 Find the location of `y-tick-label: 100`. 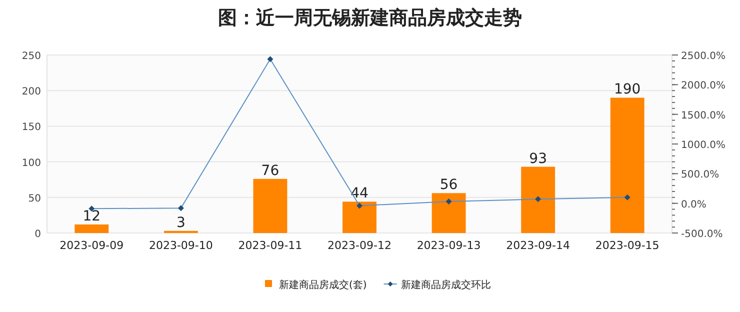

y-tick-label: 100 is located at coordinates (31, 163).